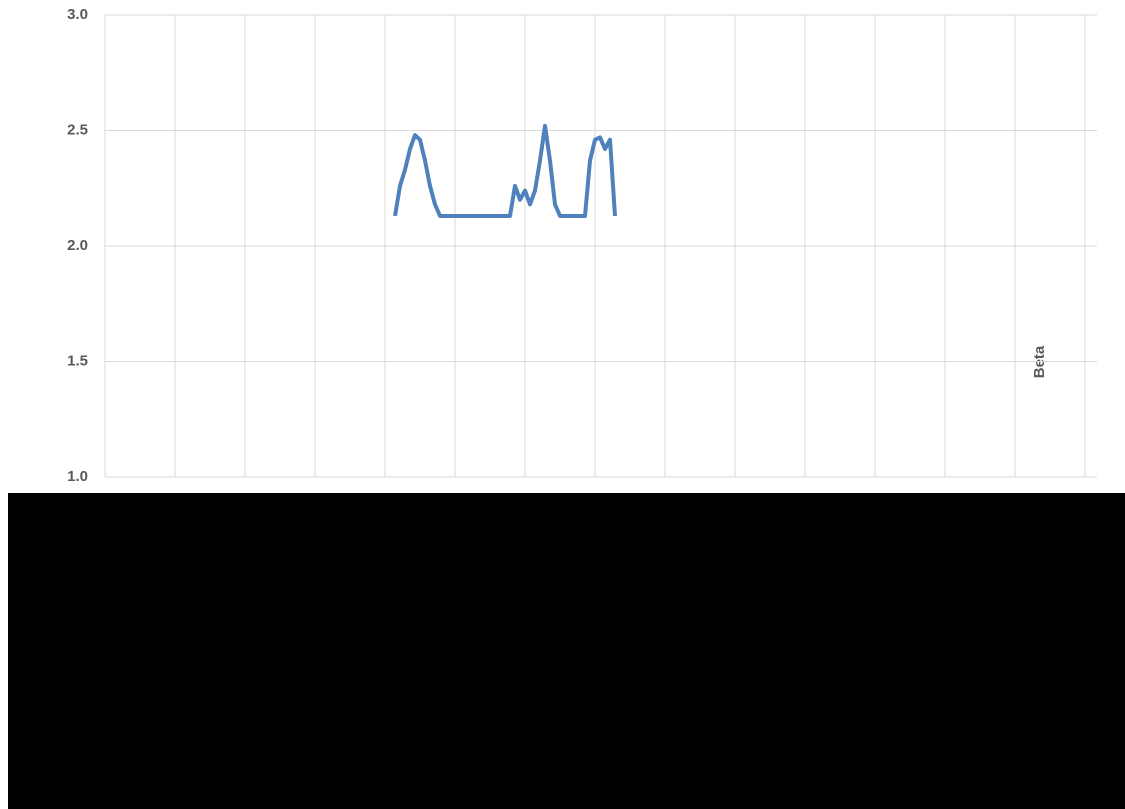 The height and width of the screenshot is (809, 1125). I want to click on y-tick-label: 3.0, so click(77, 14).